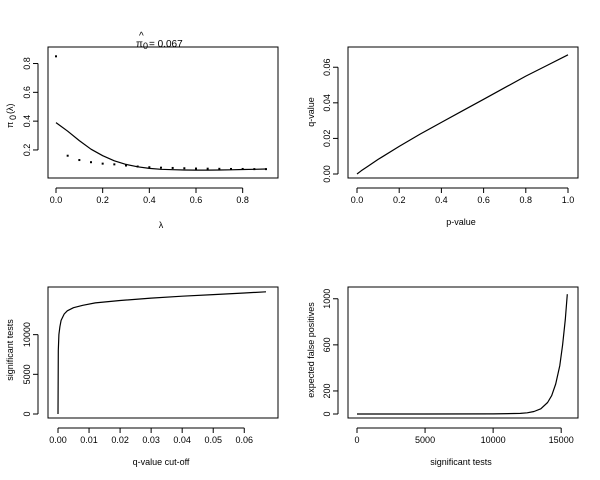 This screenshot has height=480, width=600. Describe the element at coordinates (493, 440) in the screenshot. I see `false-positives-x-tick-label: 10000` at that location.